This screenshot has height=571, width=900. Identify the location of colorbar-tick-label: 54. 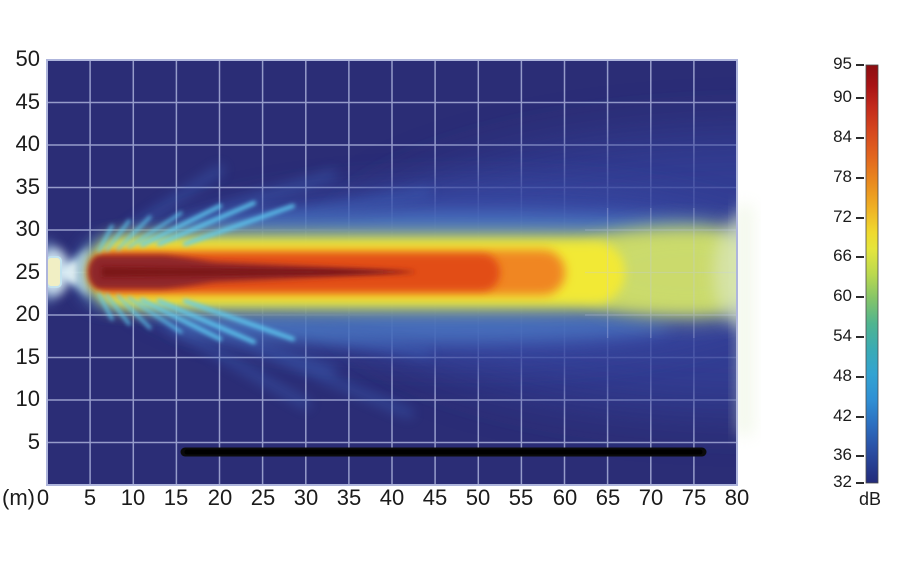
(842, 335).